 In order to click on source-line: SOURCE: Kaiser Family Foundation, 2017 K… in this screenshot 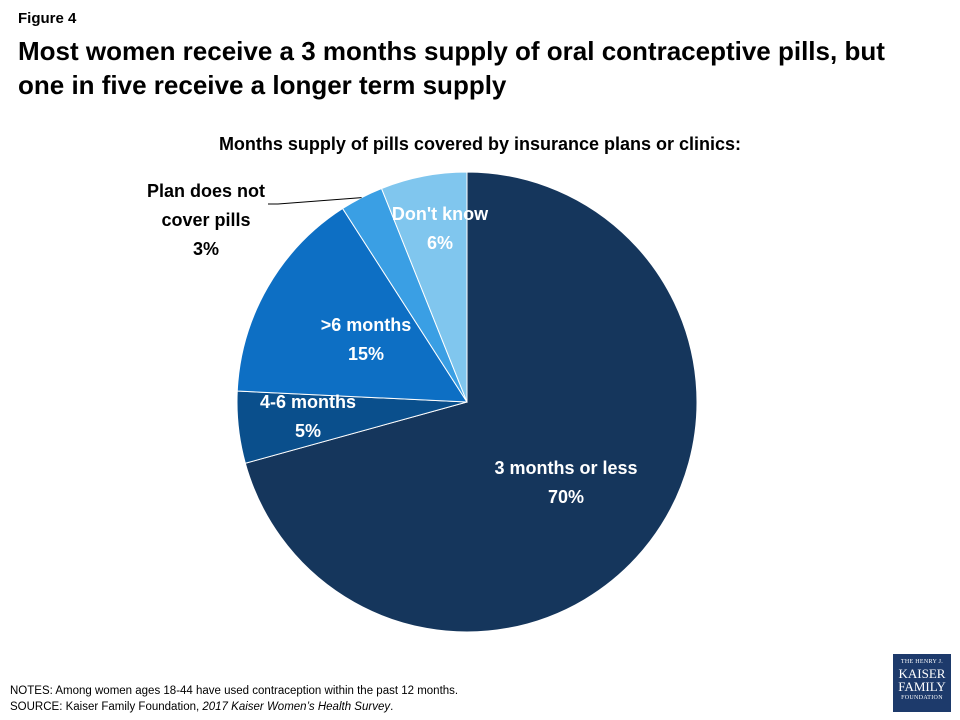, I will do `click(234, 707)`.